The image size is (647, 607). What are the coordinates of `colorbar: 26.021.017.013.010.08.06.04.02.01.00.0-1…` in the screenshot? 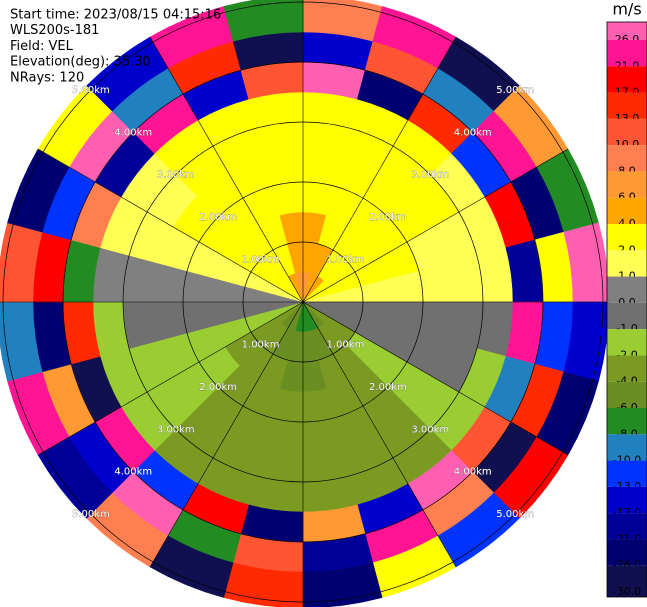 It's located at (626, 299).